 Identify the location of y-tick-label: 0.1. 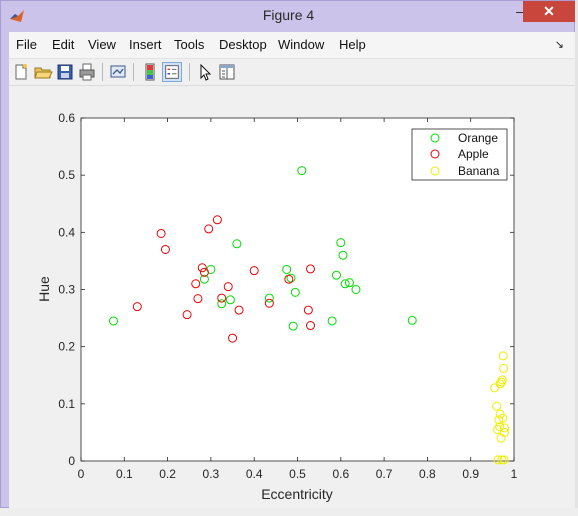
(66, 404).